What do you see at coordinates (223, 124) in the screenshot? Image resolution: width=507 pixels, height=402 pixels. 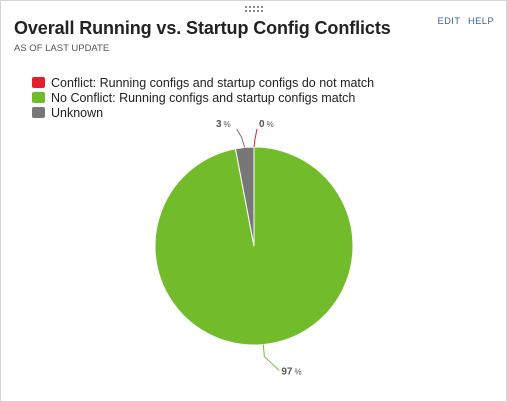 I see `data-label-unknown: 3%` at bounding box center [223, 124].